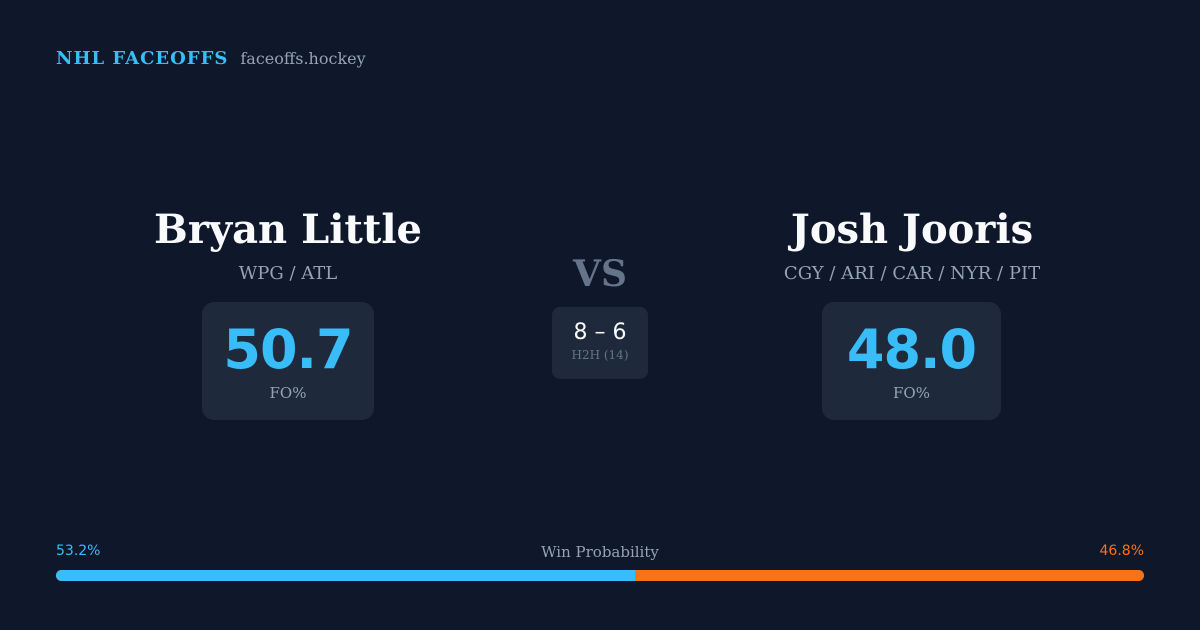 This screenshot has width=1200, height=630. Describe the element at coordinates (911, 393) in the screenshot. I see `player-right-fo-label: FO%` at that location.